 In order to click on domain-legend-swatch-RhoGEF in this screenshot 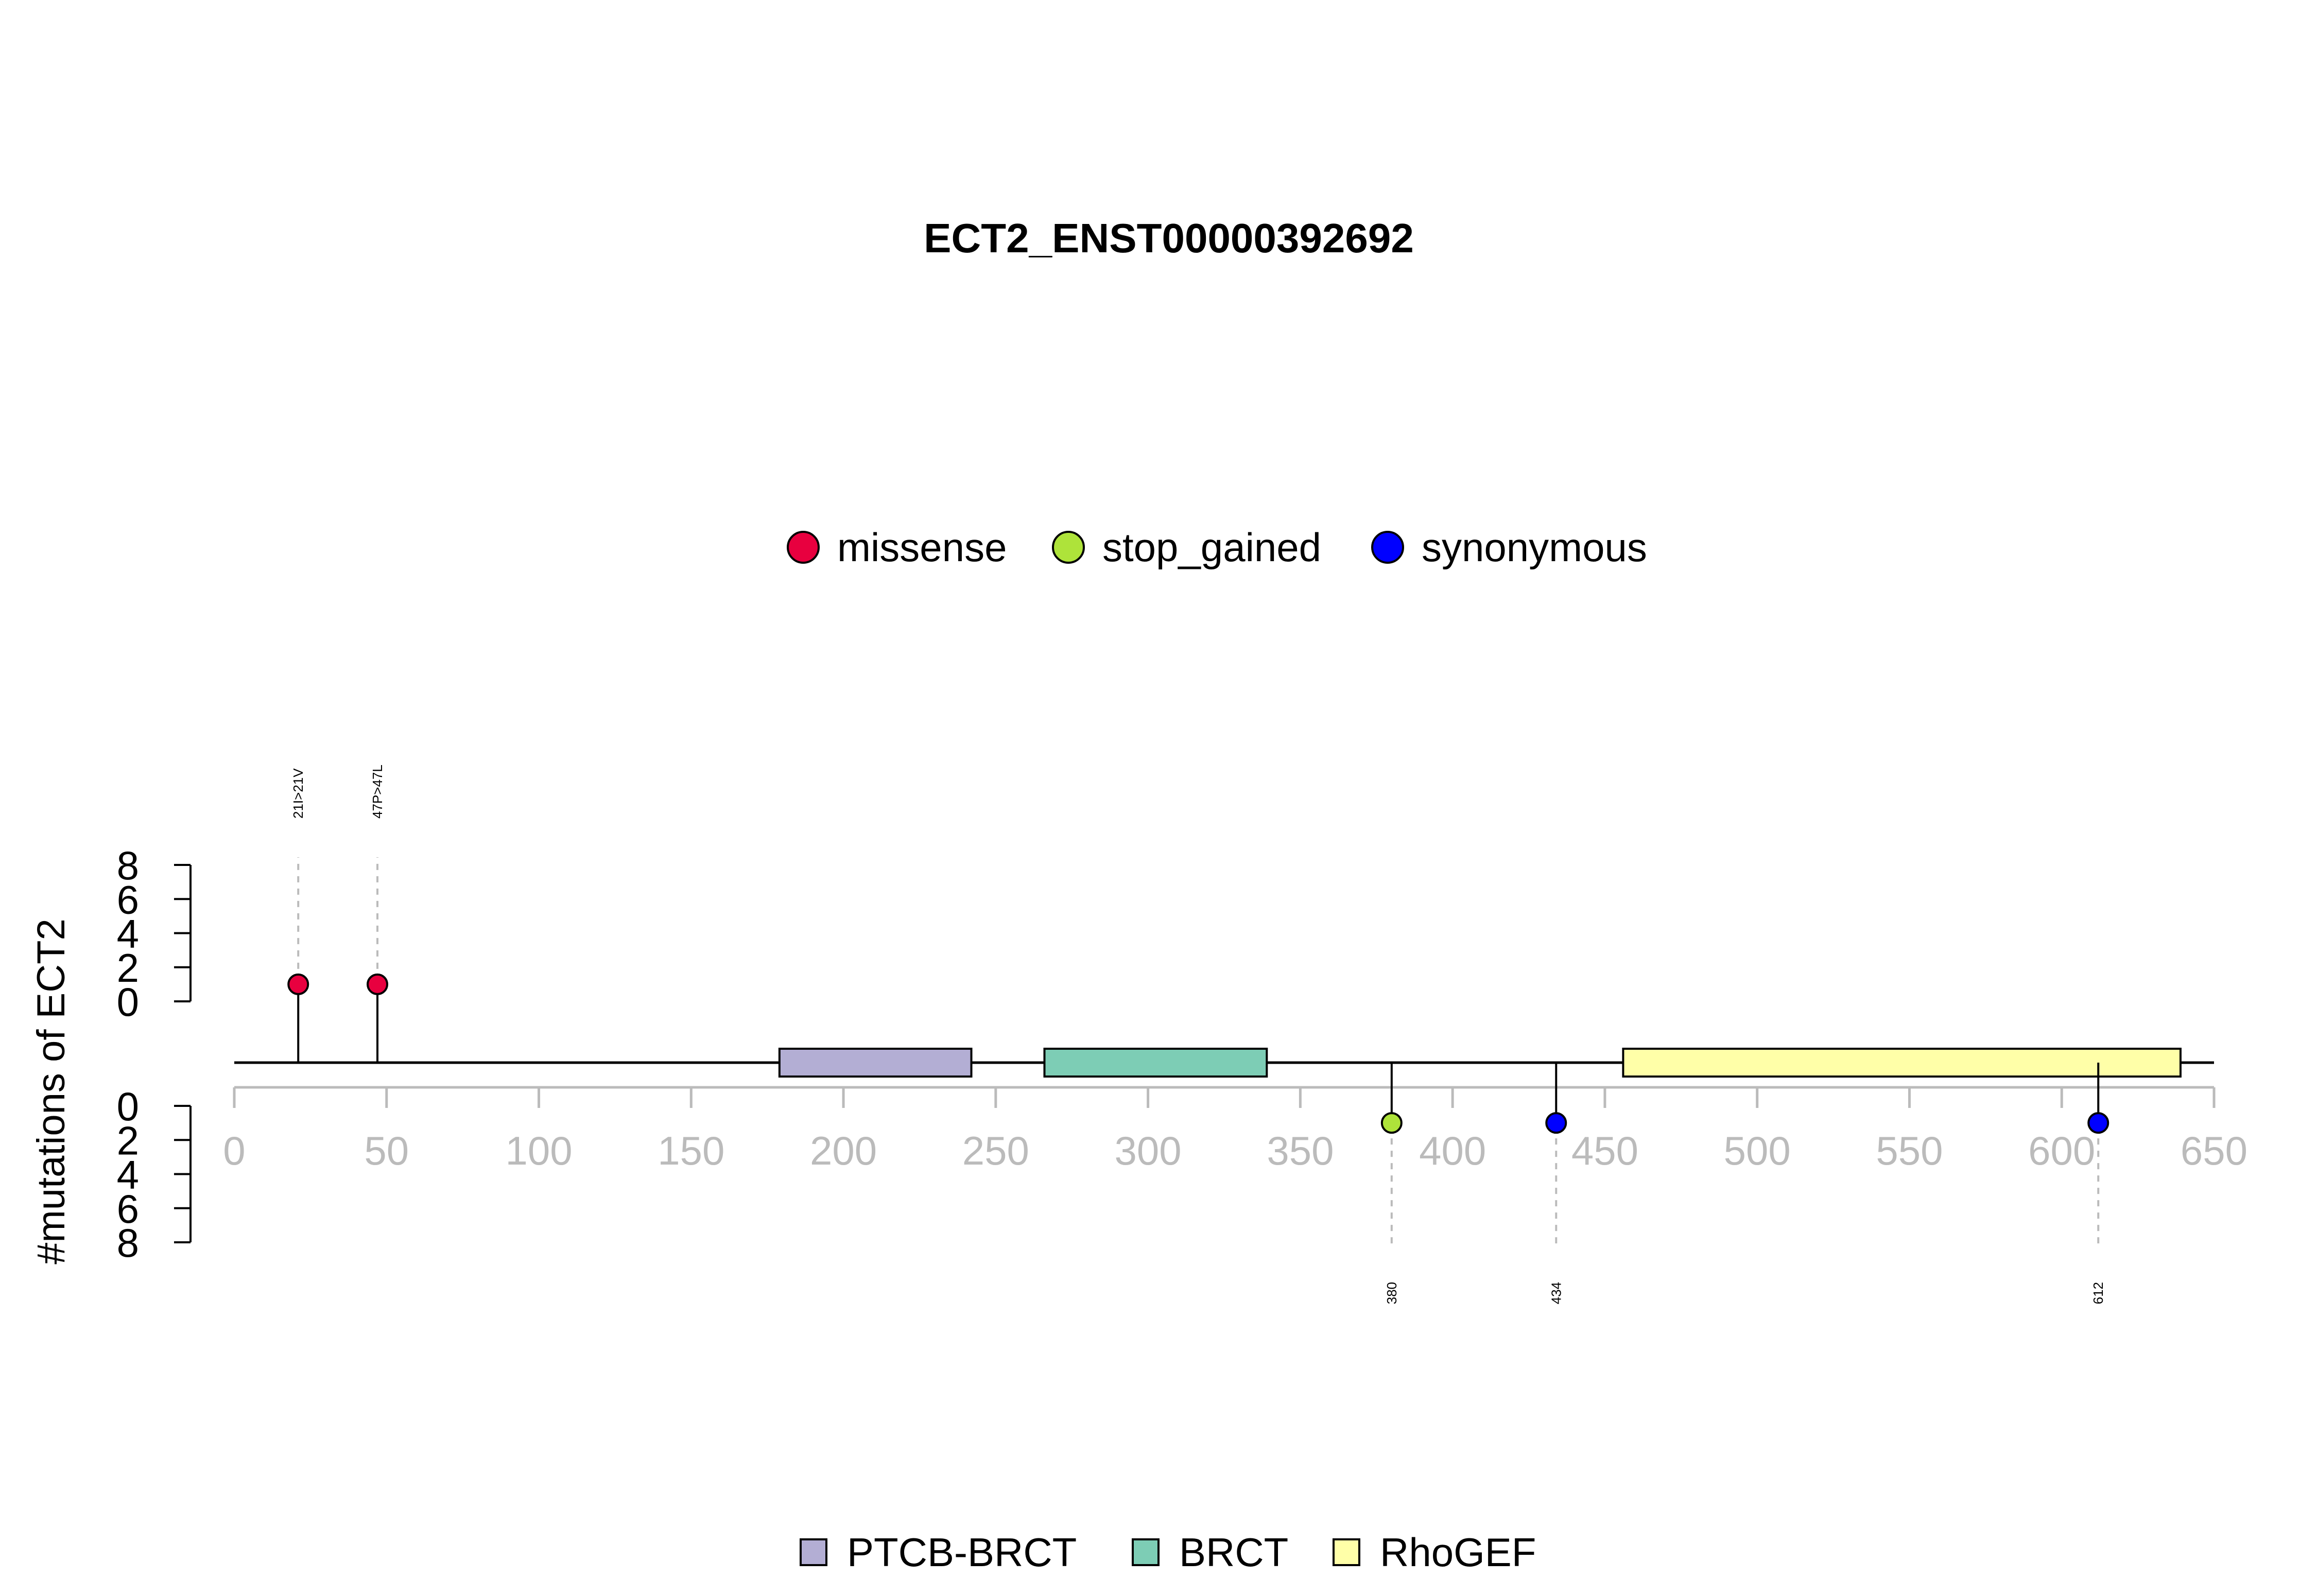, I will do `click(1346, 1552)`.